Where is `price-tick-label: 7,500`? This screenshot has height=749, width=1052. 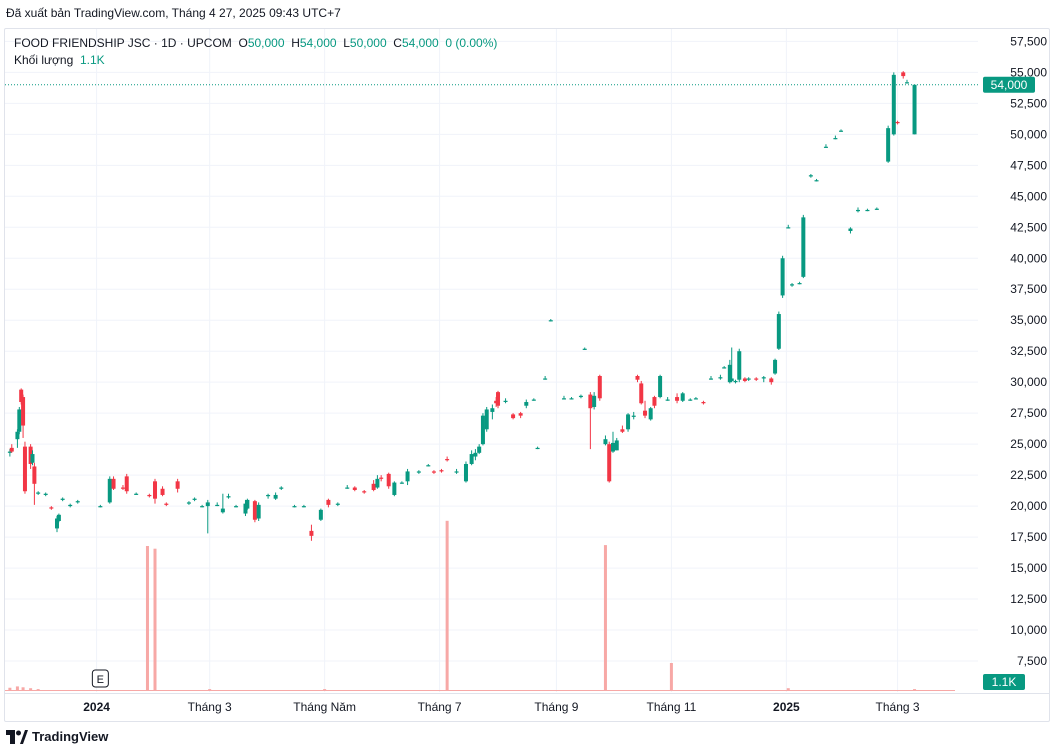 price-tick-label: 7,500 is located at coordinates (1032, 661).